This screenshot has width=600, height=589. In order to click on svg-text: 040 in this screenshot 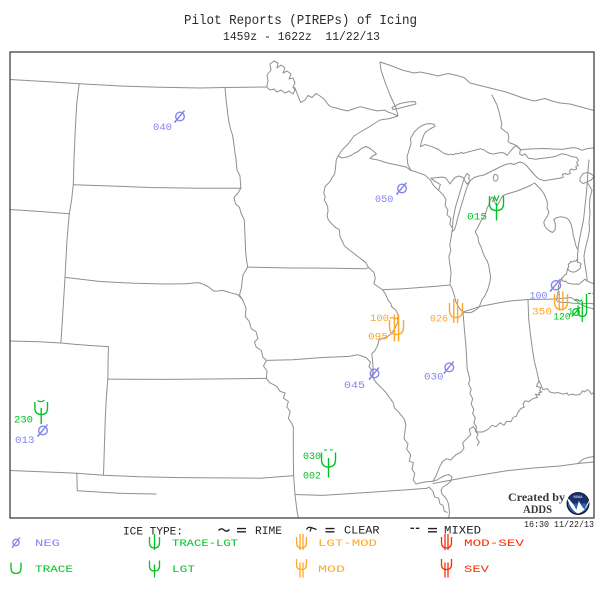, I will do `click(162, 128)`.